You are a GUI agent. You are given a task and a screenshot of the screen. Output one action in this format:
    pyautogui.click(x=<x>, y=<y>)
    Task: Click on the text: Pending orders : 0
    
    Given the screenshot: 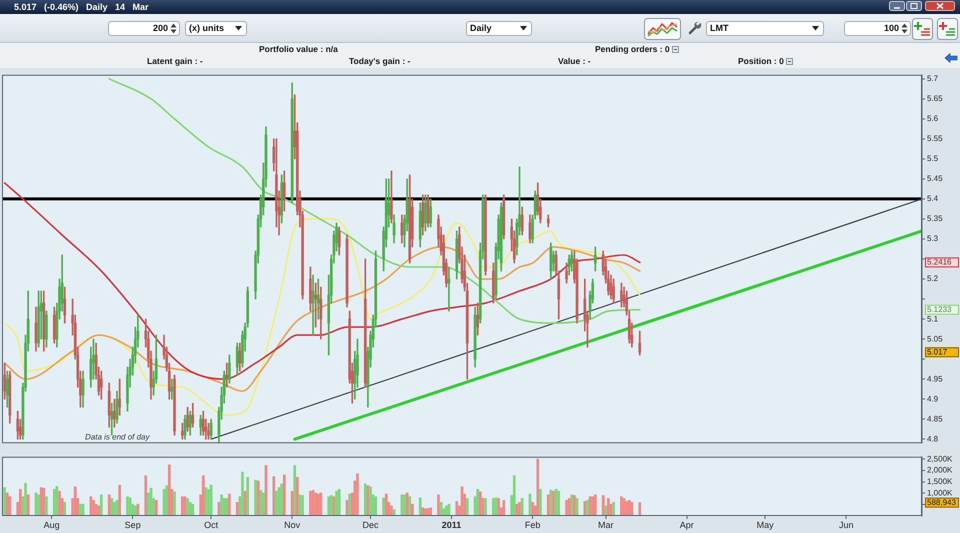 What is the action you would take?
    pyautogui.click(x=632, y=49)
    